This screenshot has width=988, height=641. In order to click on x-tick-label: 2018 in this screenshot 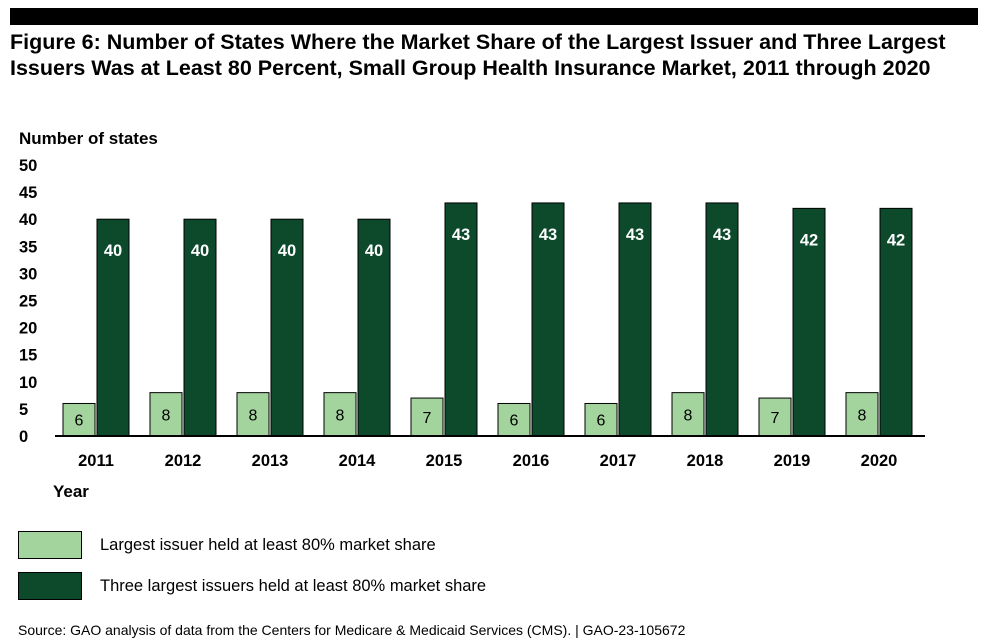, I will do `click(705, 461)`.